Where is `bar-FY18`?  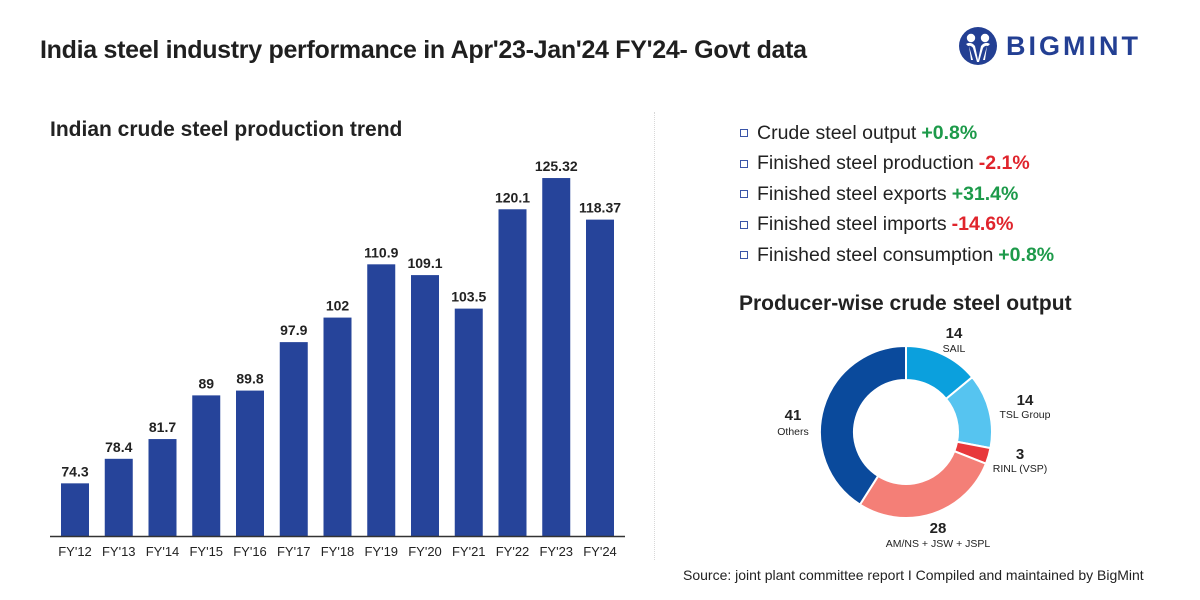 bar-FY18 is located at coordinates (337, 426).